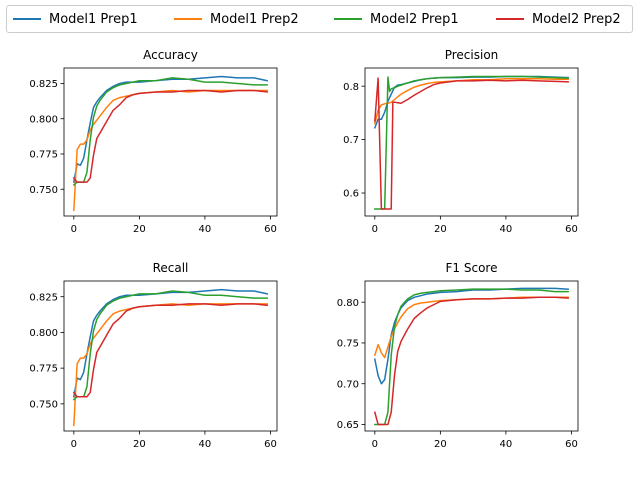 Image resolution: width=640 pixels, height=480 pixels. I want to click on y-tick-label: 0.6, so click(351, 194).